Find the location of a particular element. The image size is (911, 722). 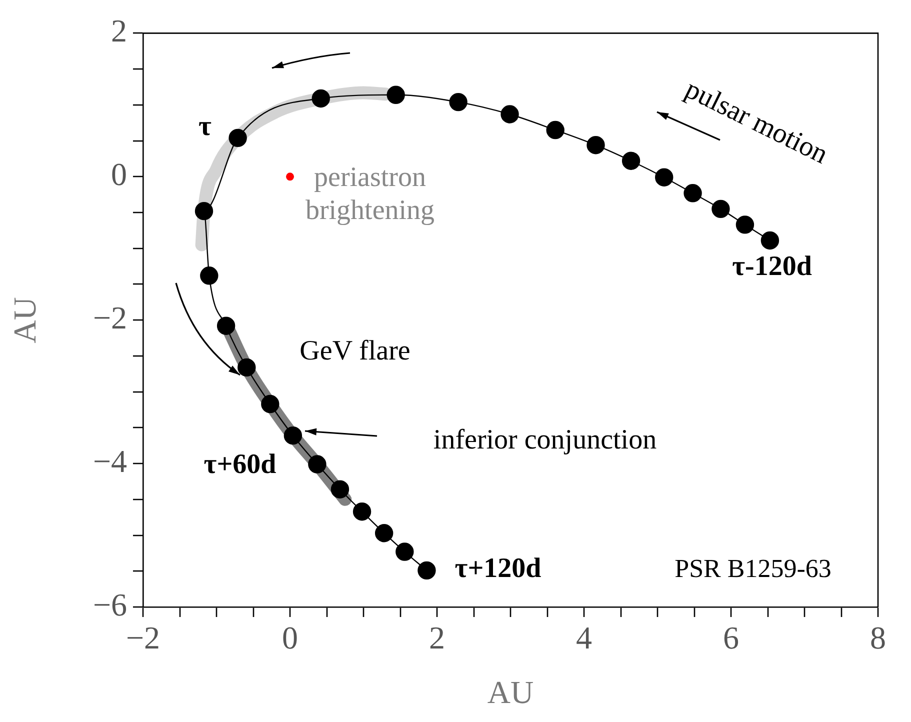

annotation: pulsar motion is located at coordinates (756, 122).